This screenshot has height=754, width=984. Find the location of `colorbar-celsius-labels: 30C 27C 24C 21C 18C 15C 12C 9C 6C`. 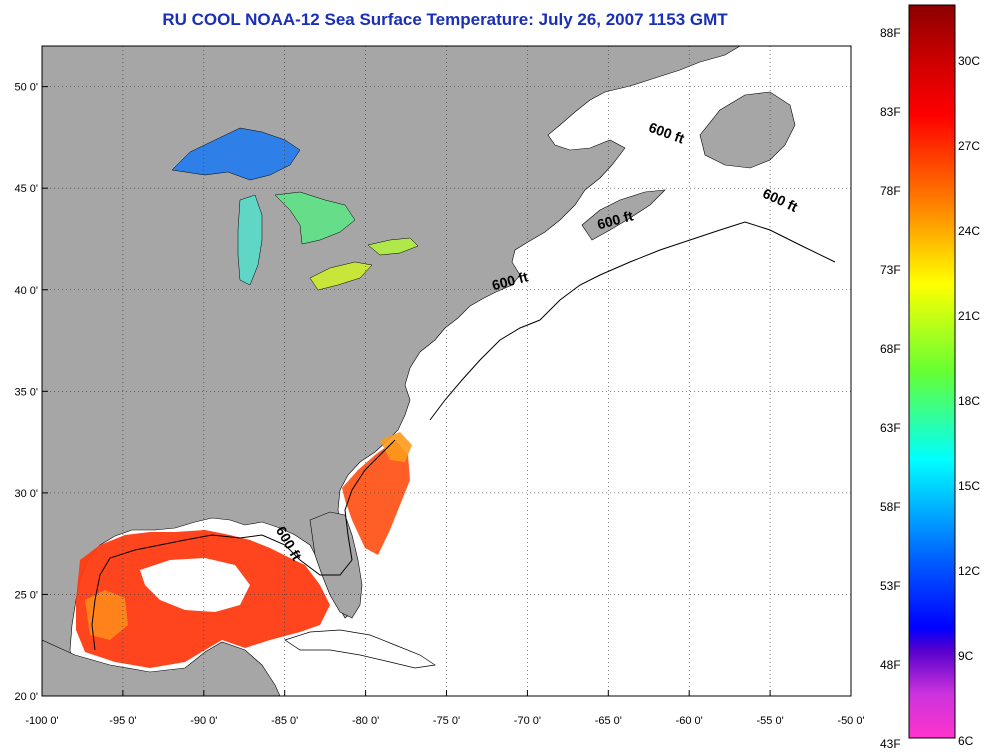

colorbar-celsius-labels: 30C 27C 24C 21C 18C 15C 12C 9C 6C is located at coordinates (969, 401).